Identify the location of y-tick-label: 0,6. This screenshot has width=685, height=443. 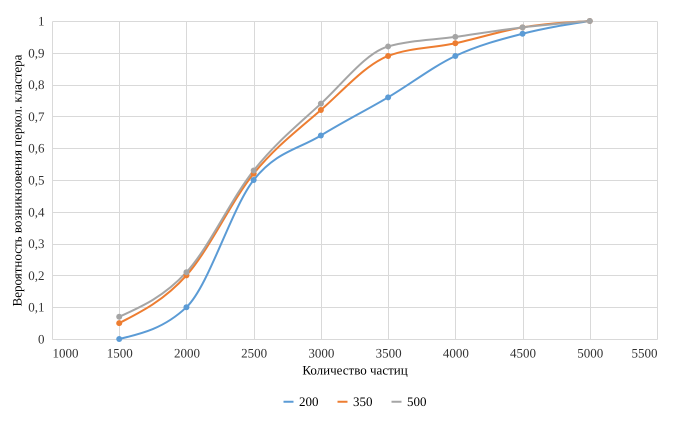
(36, 148).